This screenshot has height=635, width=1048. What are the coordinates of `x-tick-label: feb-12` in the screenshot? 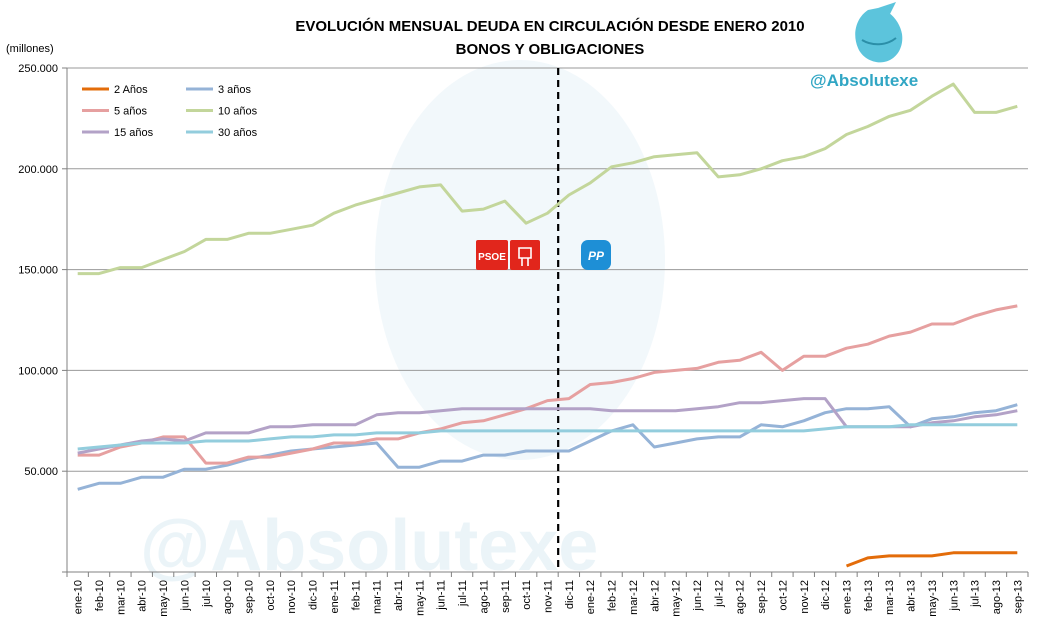 It's located at (613, 595).